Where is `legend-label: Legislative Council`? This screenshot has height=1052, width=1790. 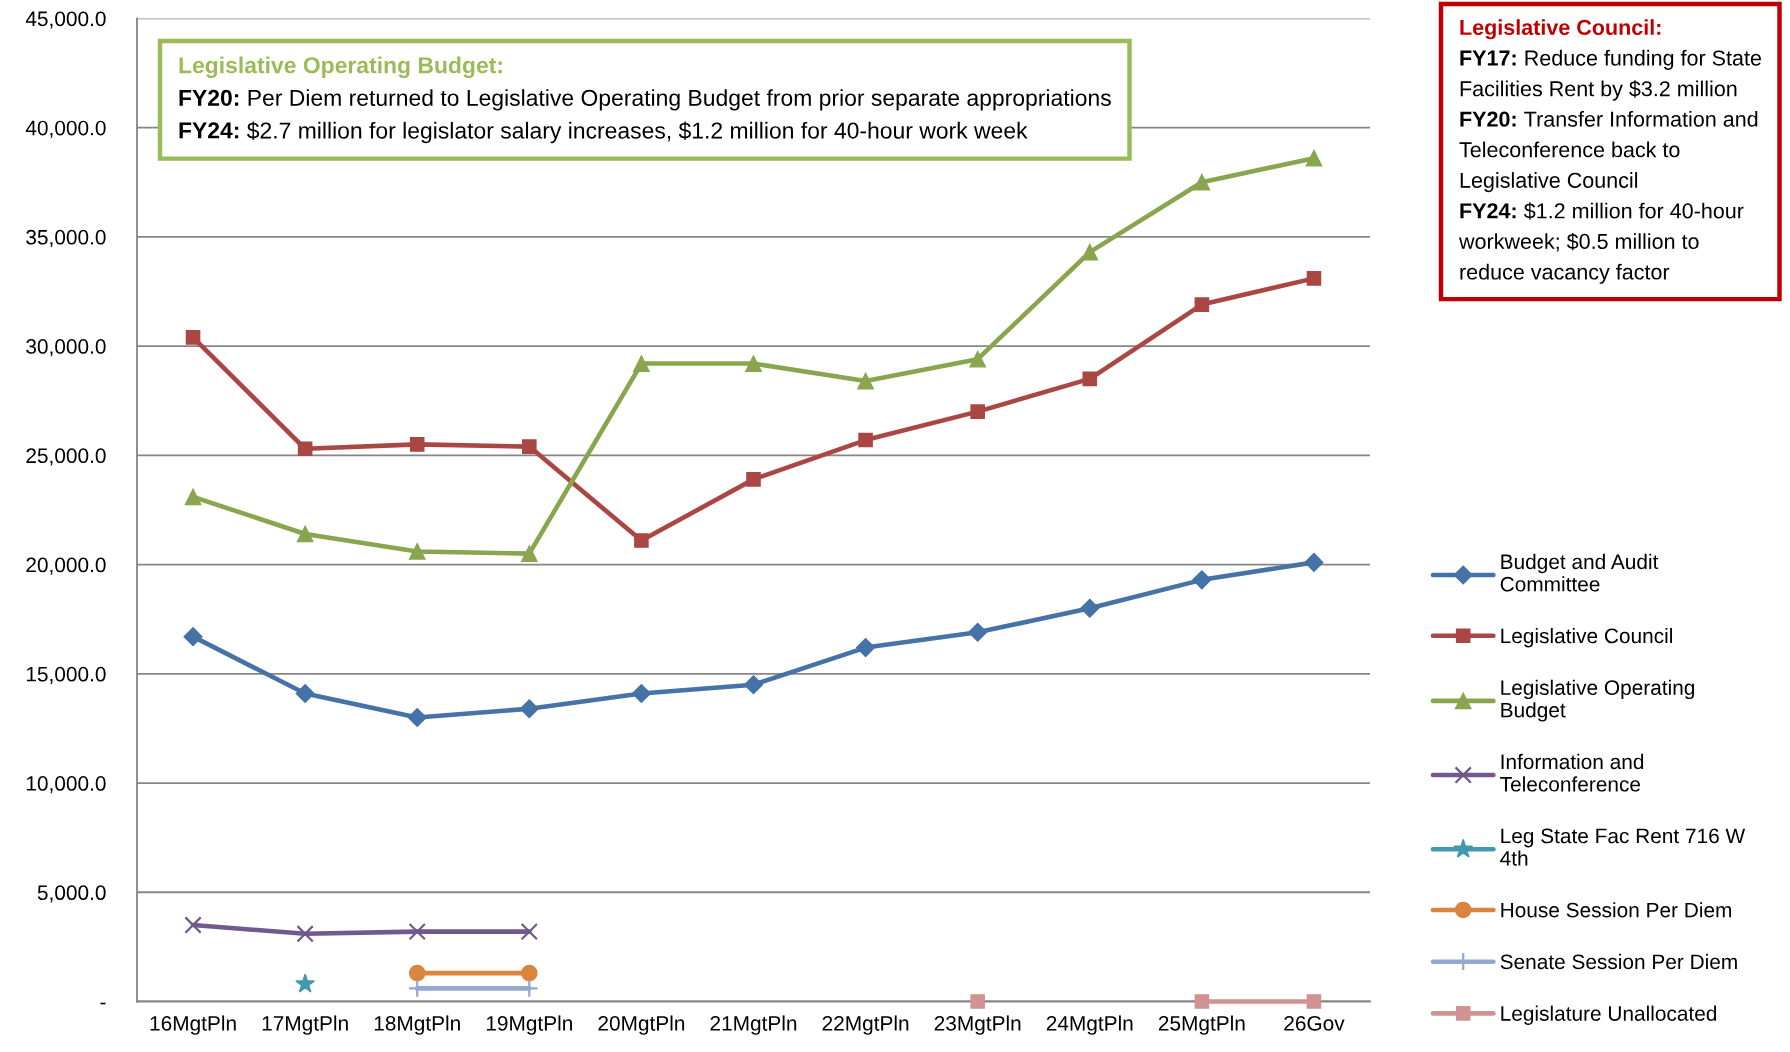 legend-label: Legislative Council is located at coordinates (1586, 637).